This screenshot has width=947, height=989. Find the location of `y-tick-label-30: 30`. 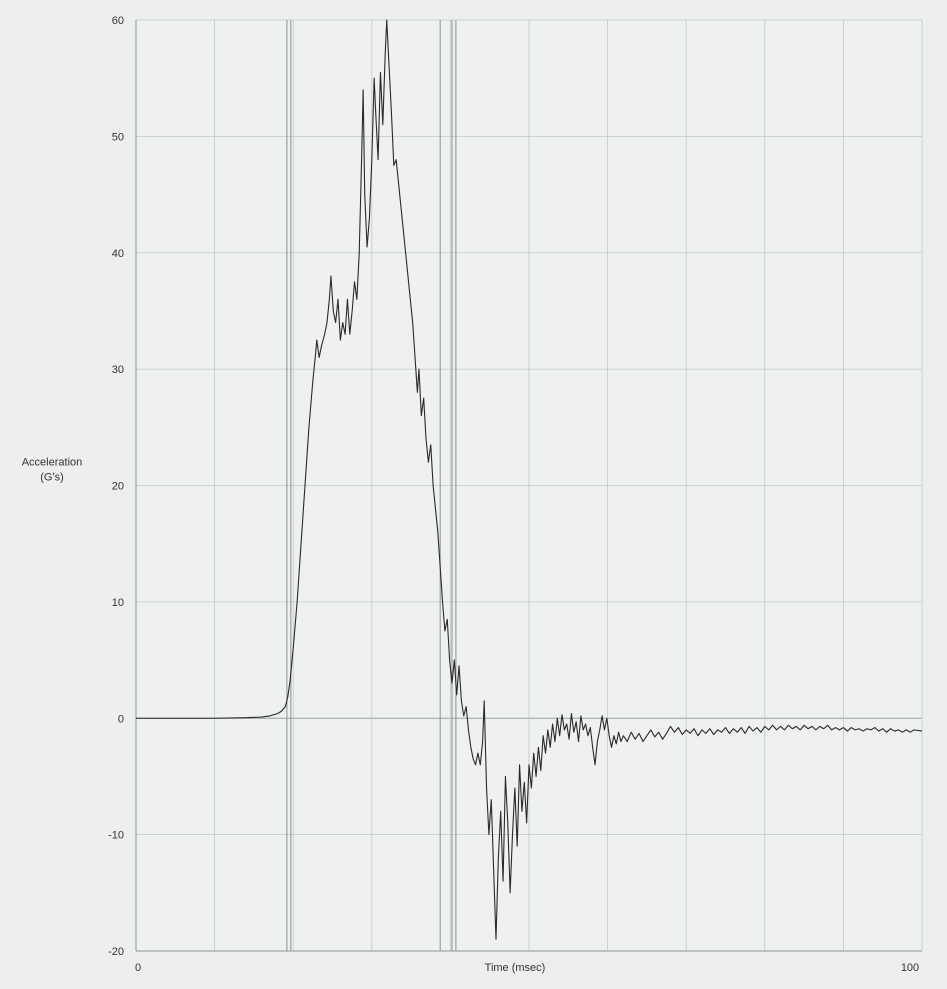

y-tick-label-30: 30 is located at coordinates (118, 370).